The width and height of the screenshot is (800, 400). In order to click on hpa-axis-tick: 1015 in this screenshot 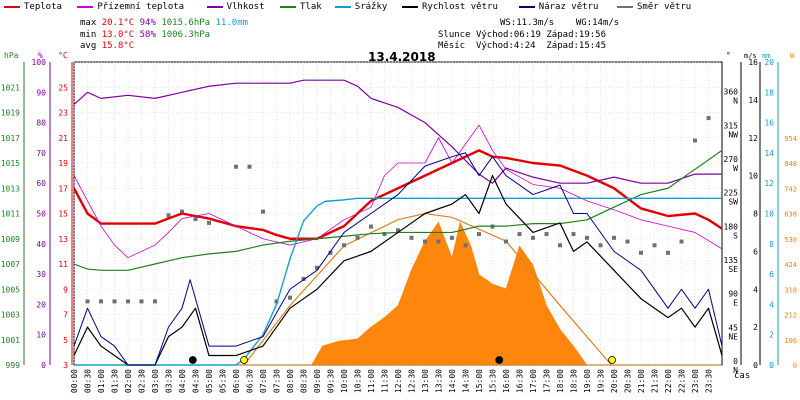, I will do `click(10, 163)`.